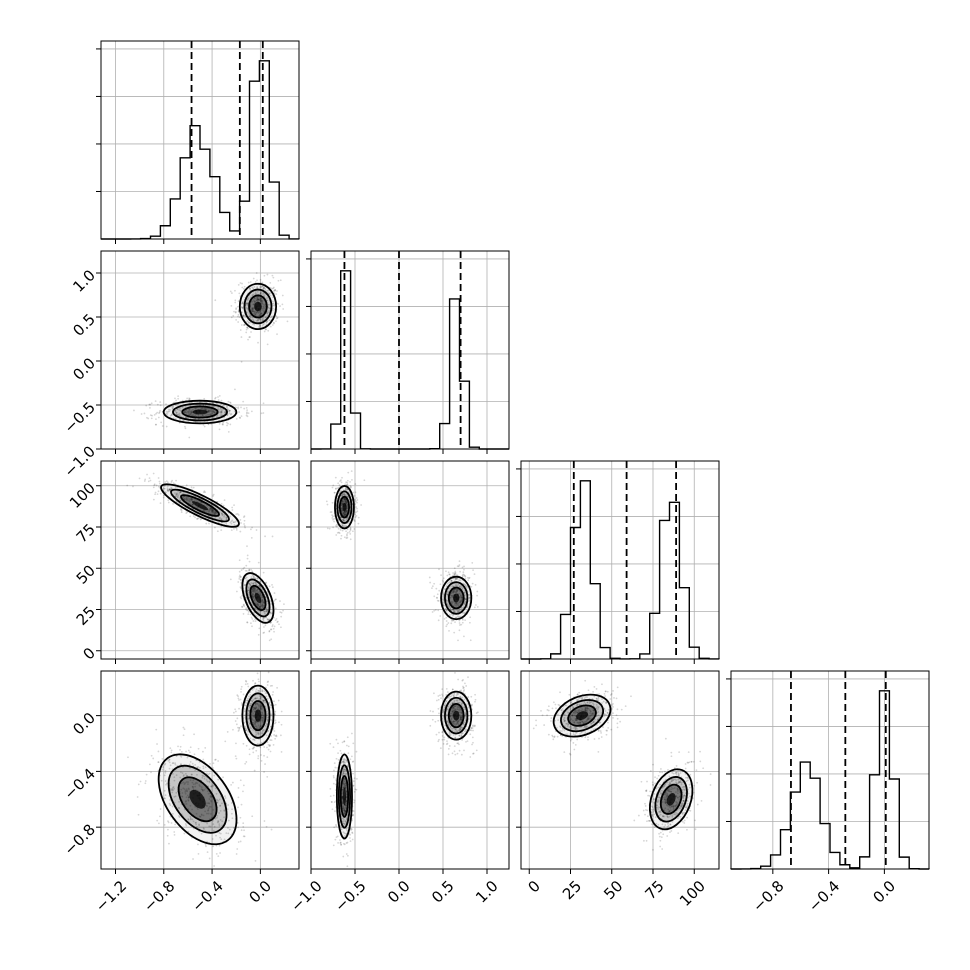 This screenshot has height=970, width=970. I want to click on panel-frame, so click(410, 560).